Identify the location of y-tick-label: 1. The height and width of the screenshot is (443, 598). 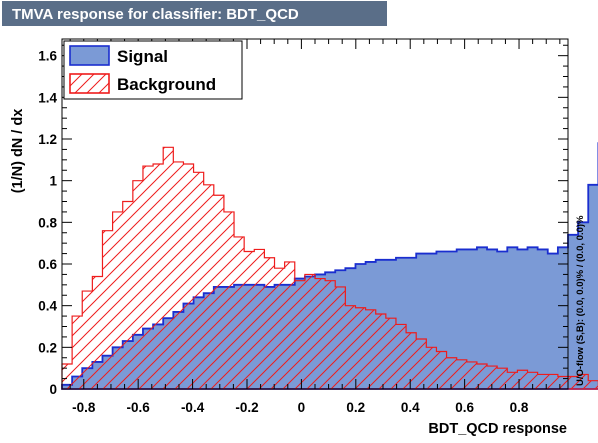
(53, 181).